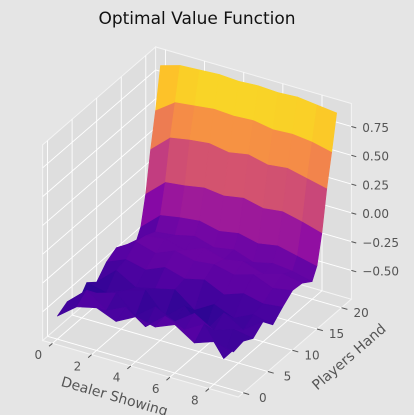  I want to click on x-tick-label: 2, so click(78, 366).